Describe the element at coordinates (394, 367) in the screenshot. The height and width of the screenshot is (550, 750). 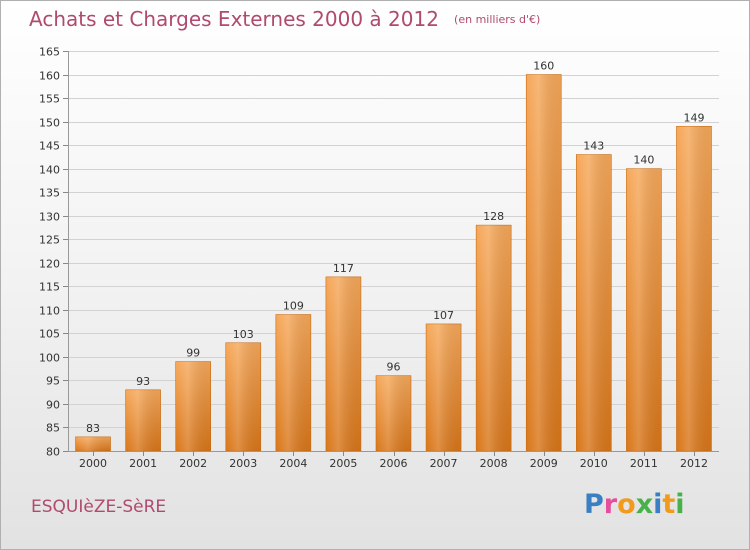
I see `data-label: 96` at that location.